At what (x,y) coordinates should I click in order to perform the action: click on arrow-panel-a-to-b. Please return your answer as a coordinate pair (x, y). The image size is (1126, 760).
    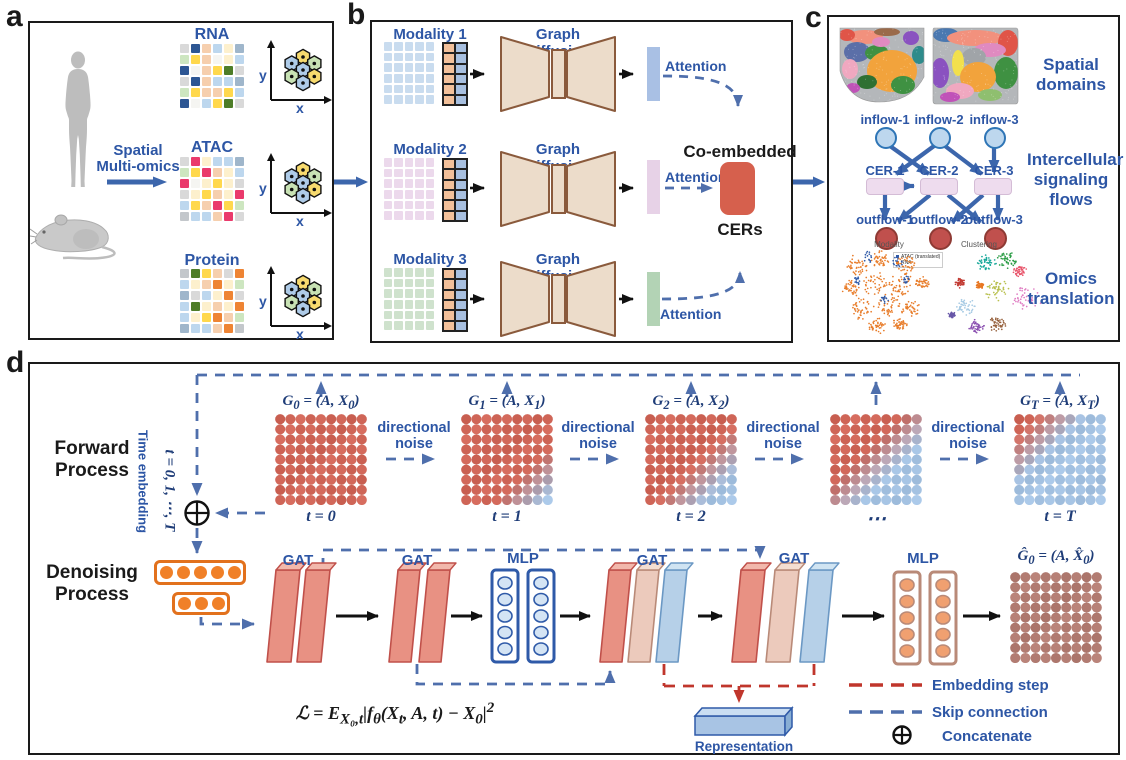
    Looking at the image, I should click on (351, 182).